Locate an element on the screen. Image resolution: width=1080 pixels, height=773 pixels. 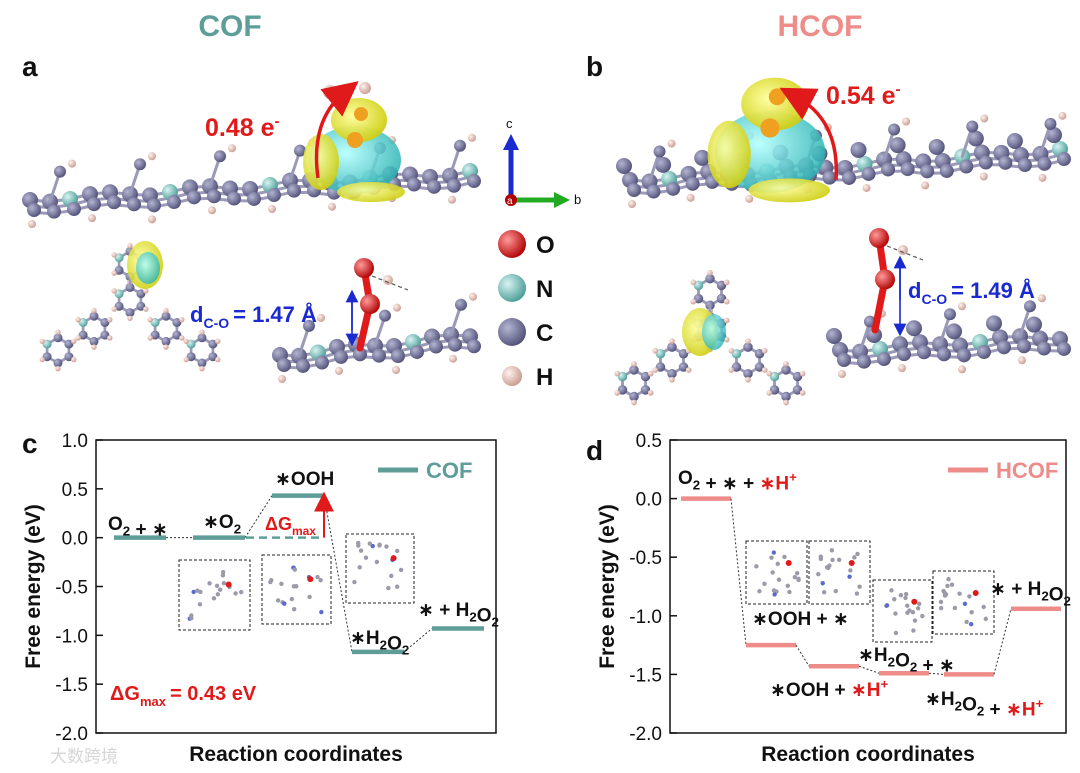
step-label-1: O2 + ∗ is located at coordinates (138, 527).